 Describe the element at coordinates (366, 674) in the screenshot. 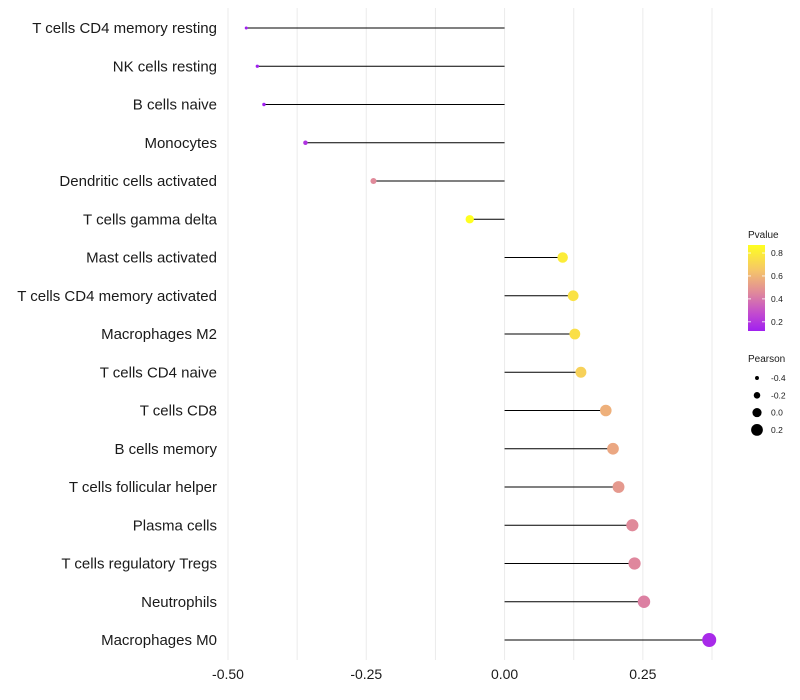

I see `x-tick-label: -0.25` at that location.